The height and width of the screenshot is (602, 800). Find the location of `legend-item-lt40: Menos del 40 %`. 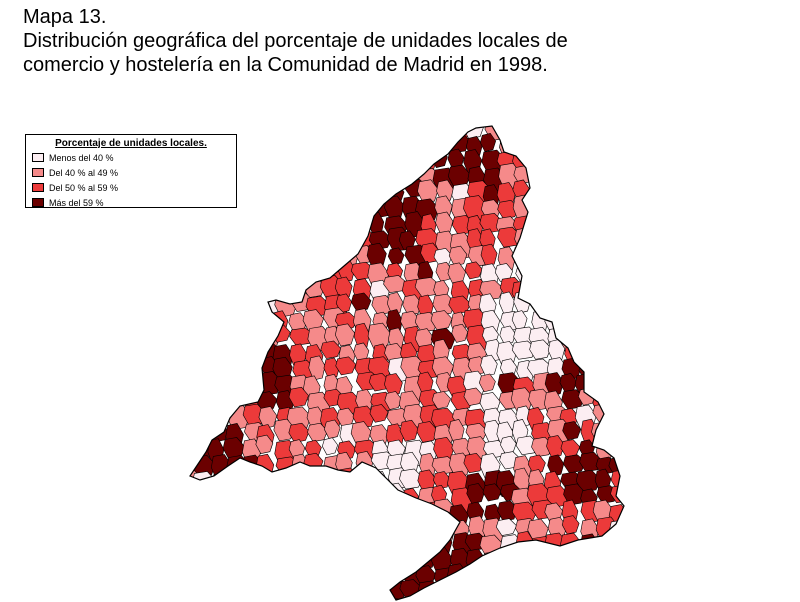

legend-item-lt40: Menos del 40 % is located at coordinates (134, 157).